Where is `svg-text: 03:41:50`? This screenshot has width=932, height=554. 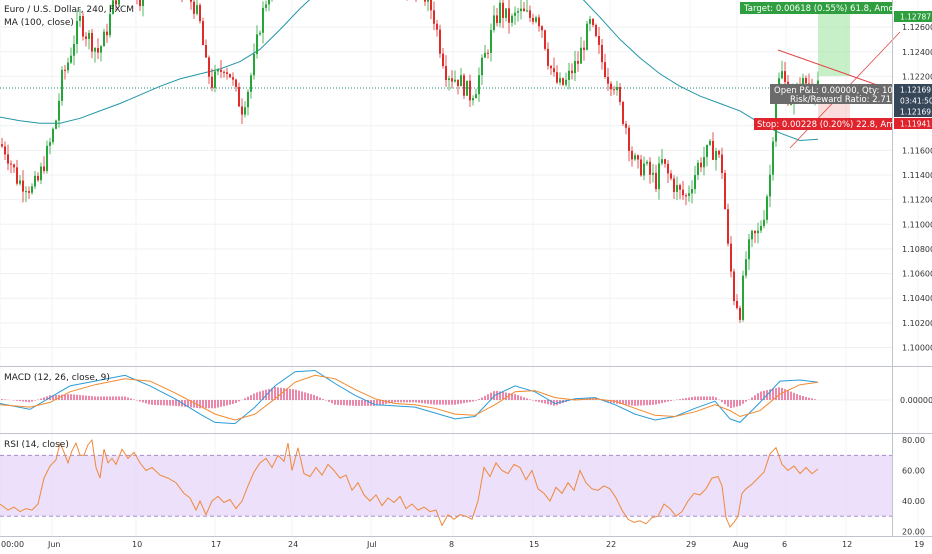 svg-text: 03:41:50 is located at coordinates (916, 101).